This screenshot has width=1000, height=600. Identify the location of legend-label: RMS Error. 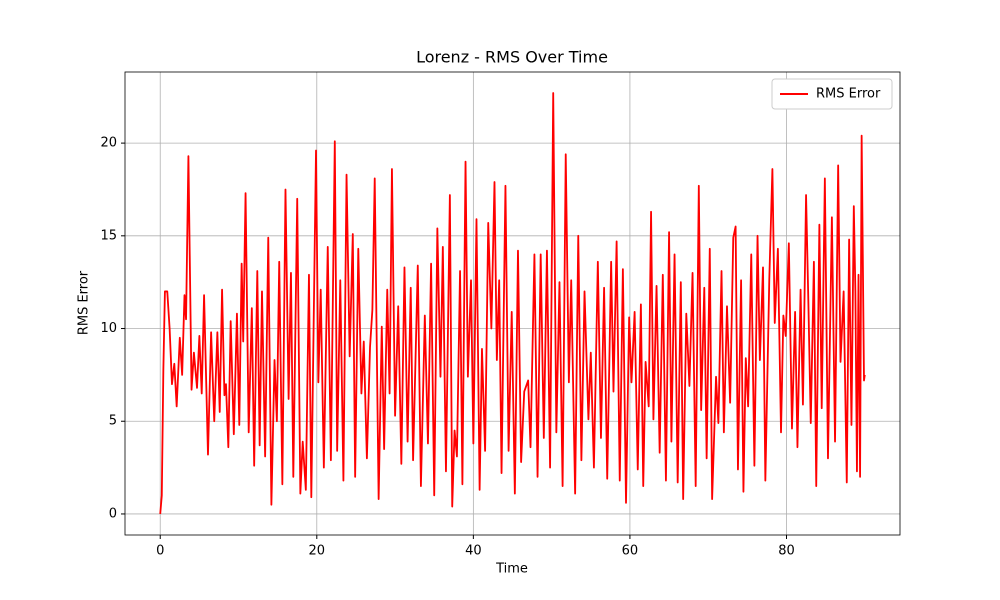
(848, 94).